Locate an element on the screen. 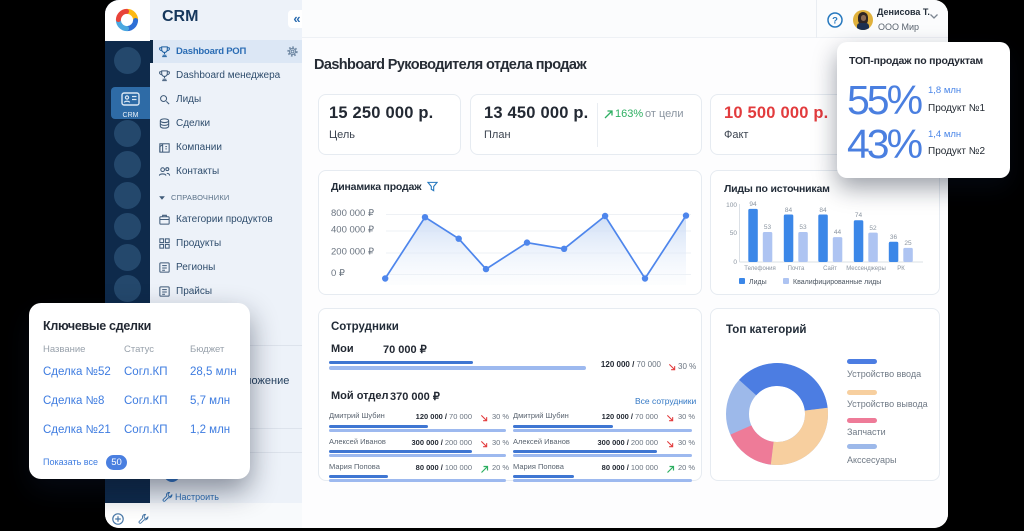  svg-text: 44 is located at coordinates (838, 232).